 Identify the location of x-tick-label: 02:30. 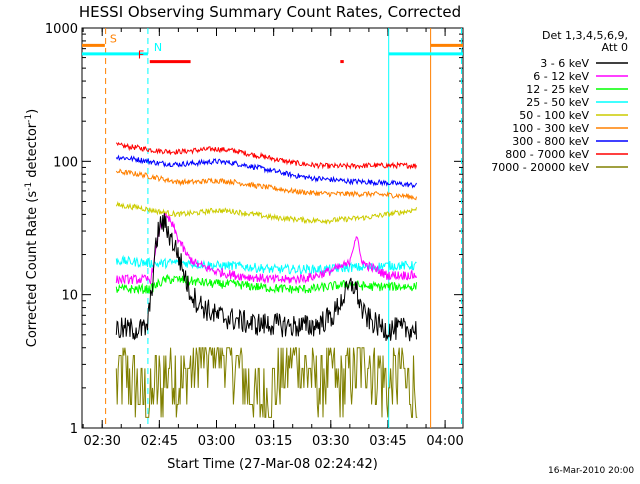
(101, 441).